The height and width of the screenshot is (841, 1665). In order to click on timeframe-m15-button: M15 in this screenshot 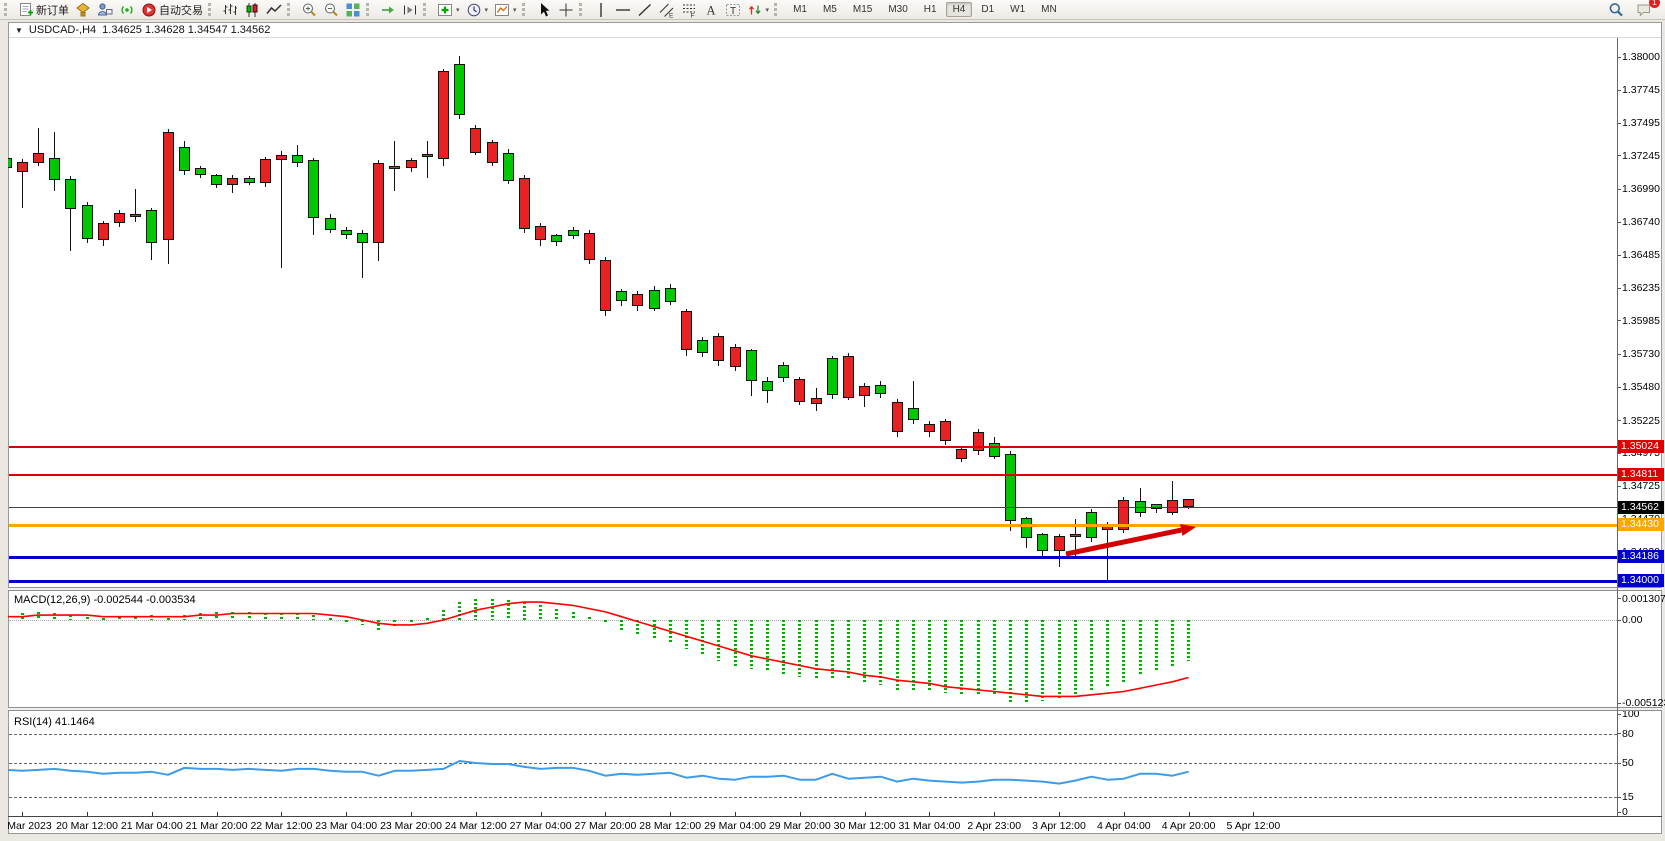, I will do `click(862, 9)`.